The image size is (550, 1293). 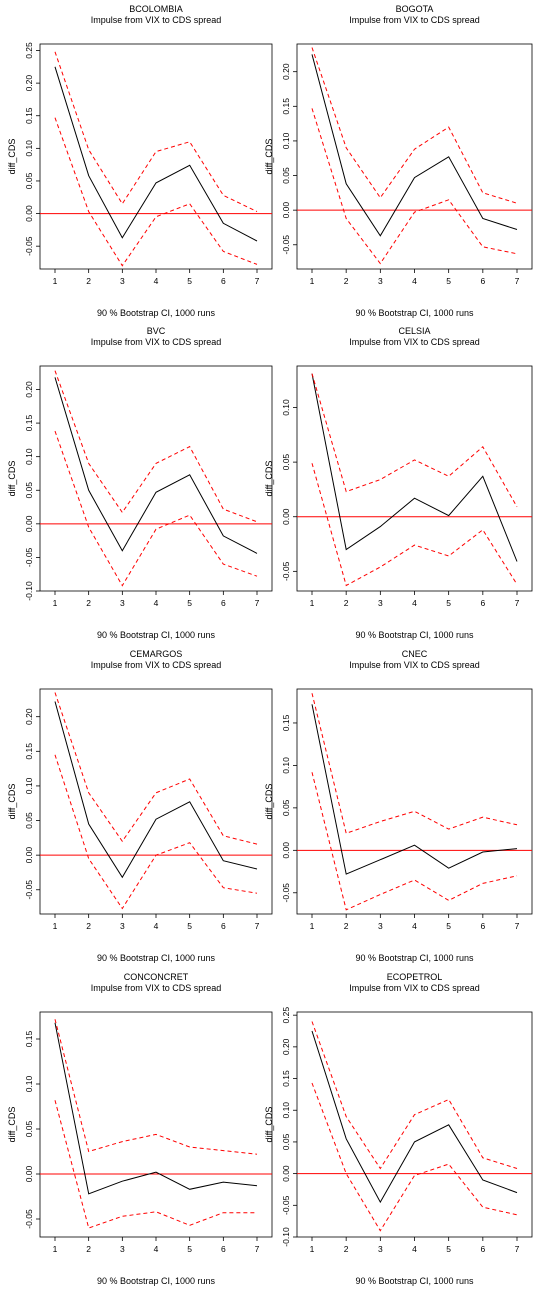 I want to click on panel-title: CELSIA, so click(x=414, y=331).